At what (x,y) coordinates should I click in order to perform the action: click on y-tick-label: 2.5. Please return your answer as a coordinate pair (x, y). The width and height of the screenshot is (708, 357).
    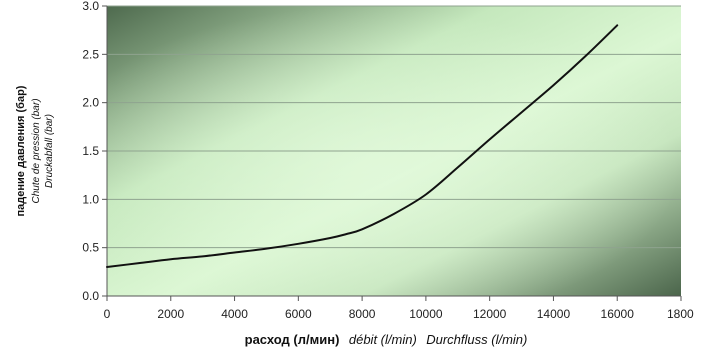
    Looking at the image, I should click on (90, 54).